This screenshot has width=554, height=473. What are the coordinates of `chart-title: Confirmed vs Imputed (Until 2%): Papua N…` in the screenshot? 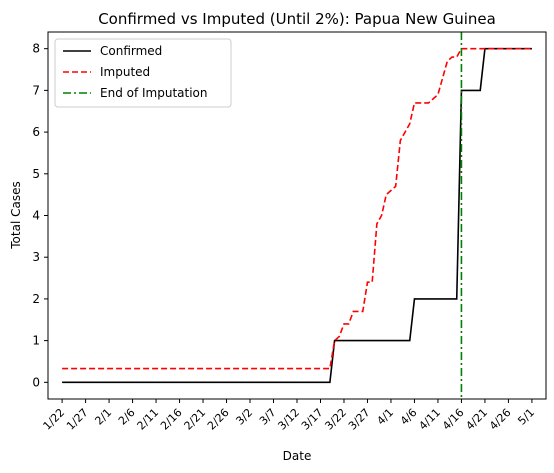 It's located at (297, 19).